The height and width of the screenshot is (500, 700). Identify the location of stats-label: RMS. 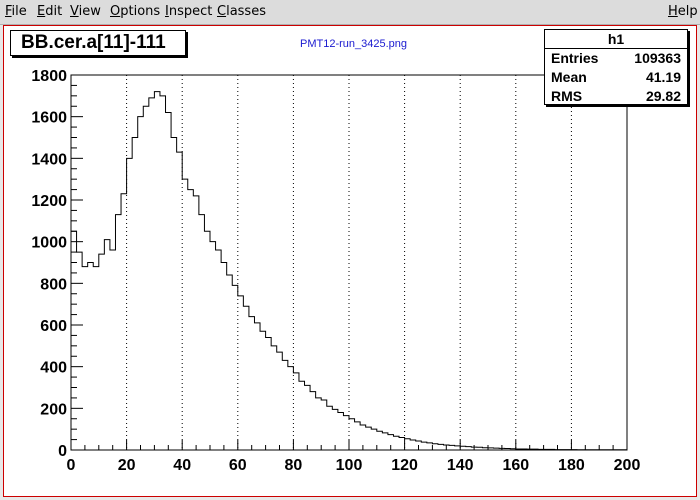
(567, 96).